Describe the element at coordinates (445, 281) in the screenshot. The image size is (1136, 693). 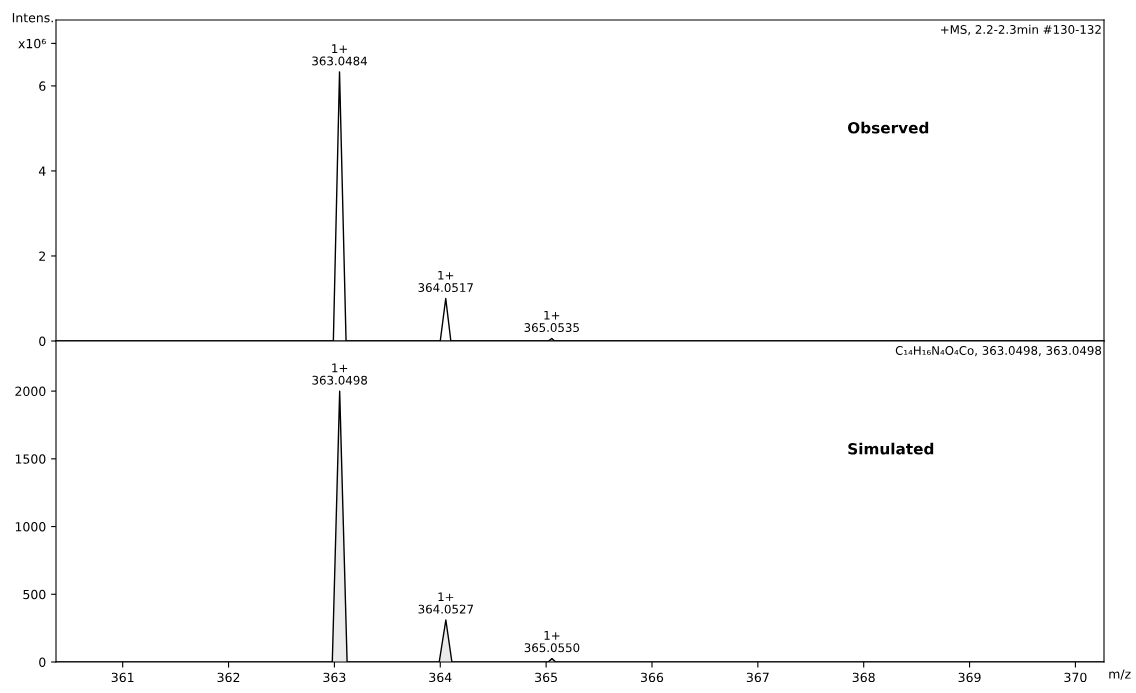
I see `annotation: 1+ 364.0517` at that location.